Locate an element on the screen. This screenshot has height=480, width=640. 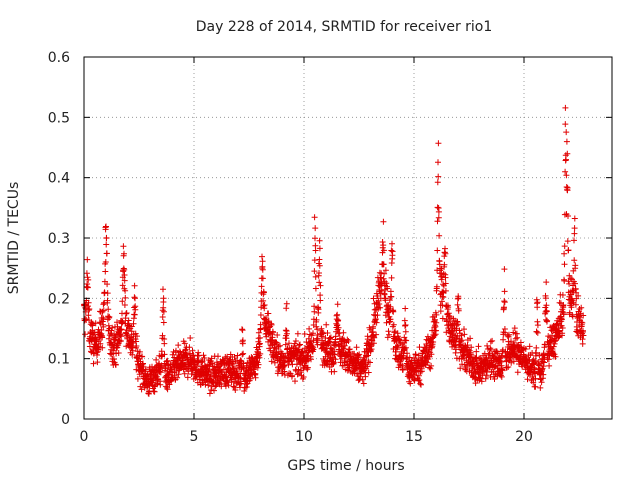
x-tick-label: 15 is located at coordinates (414, 437).